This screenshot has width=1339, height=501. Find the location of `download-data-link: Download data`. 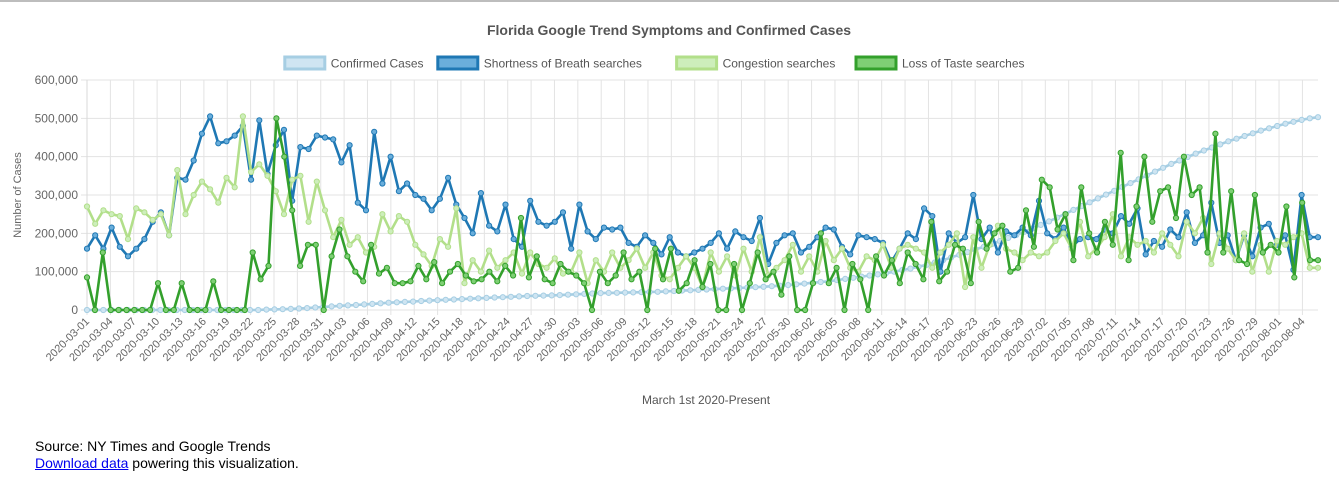

download-data-link: Download data is located at coordinates (82, 463).